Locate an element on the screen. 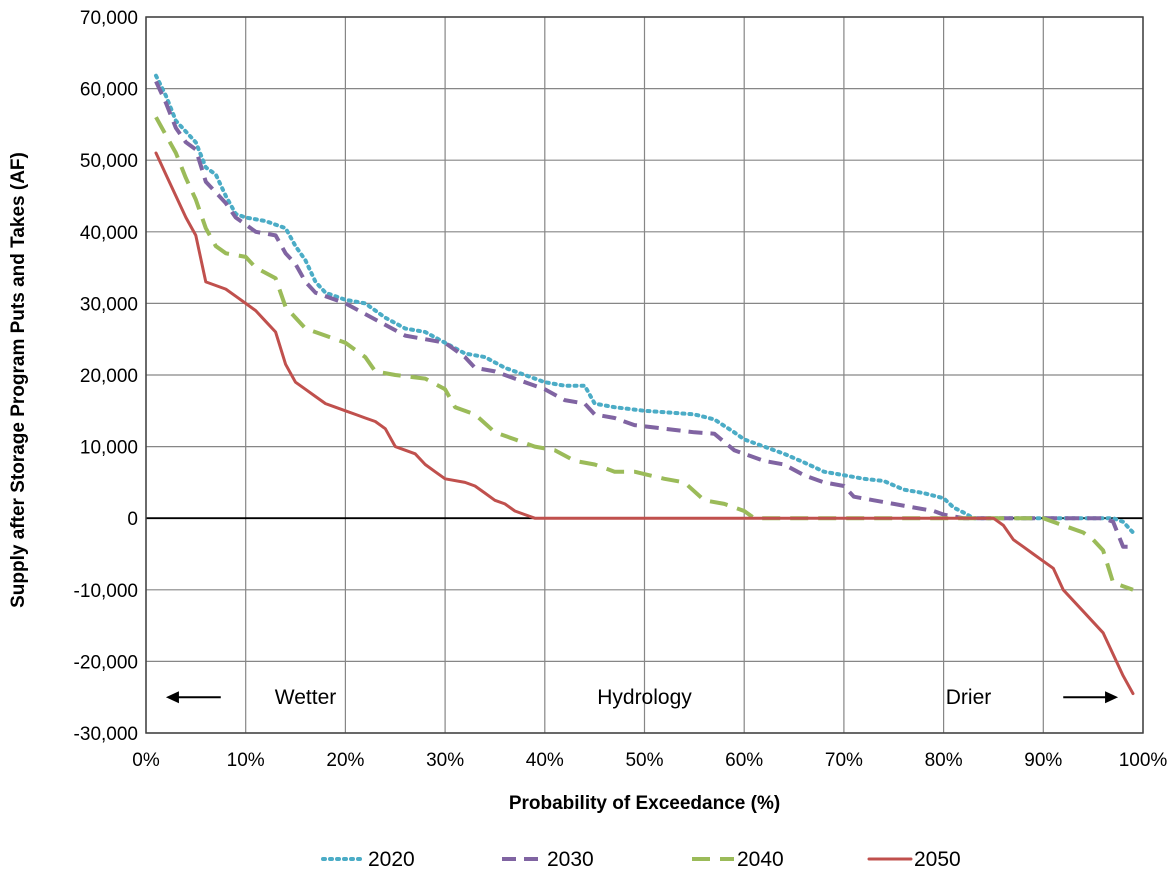  x-axis-title: Probability of Exceedance (%) is located at coordinates (644, 803).